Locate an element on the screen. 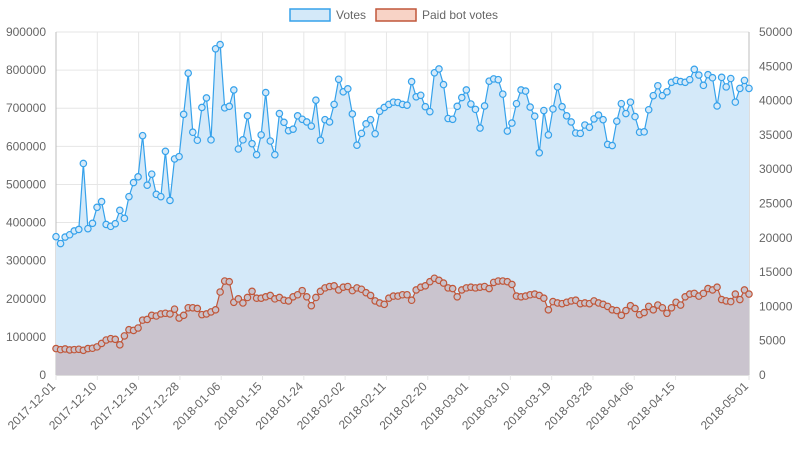  legend-label-paid-bot-votes: Paid bot votes is located at coordinates (460, 15).